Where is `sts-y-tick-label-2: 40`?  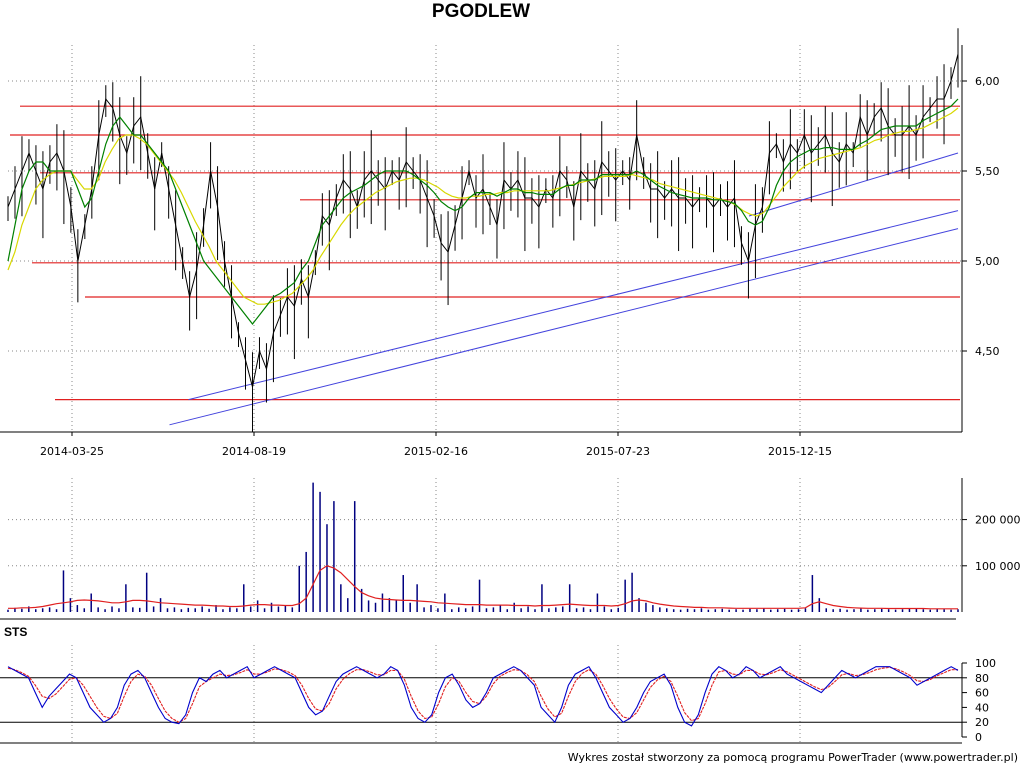 sts-y-tick-label-2: 40 is located at coordinates (982, 707).